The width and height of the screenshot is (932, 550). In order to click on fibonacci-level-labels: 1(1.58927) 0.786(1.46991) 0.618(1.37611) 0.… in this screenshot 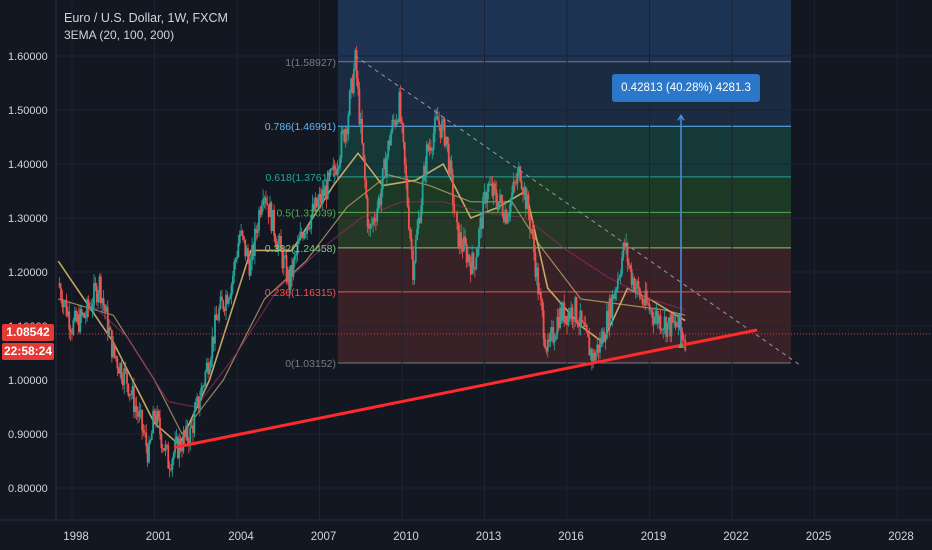, I will do `click(300, 213)`.